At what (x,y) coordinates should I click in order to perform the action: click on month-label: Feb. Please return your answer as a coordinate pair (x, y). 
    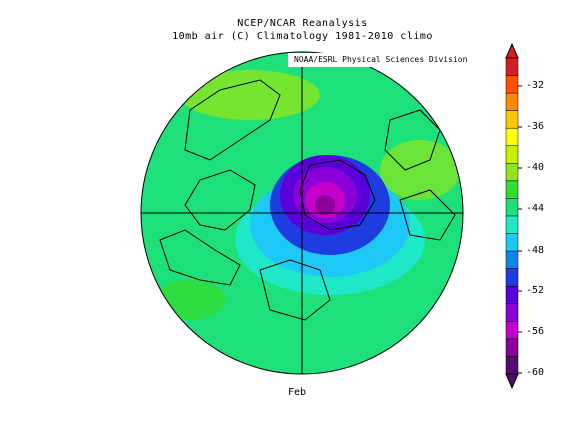
    Looking at the image, I should click on (297, 392).